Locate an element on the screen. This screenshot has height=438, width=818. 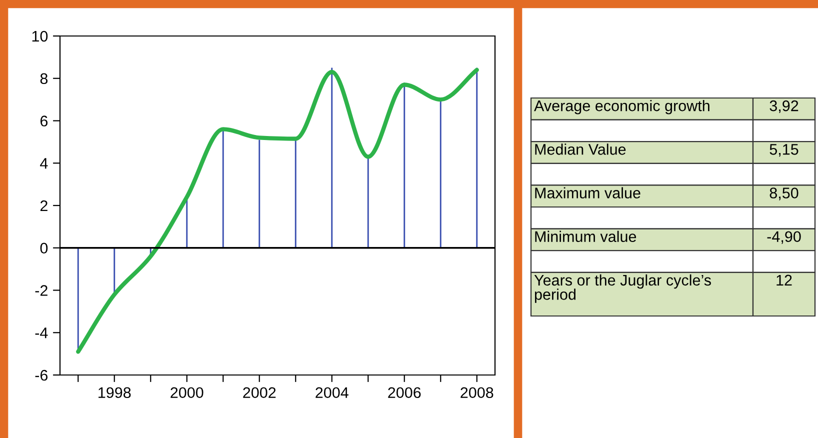
text: 3,92 is located at coordinates (784, 107).